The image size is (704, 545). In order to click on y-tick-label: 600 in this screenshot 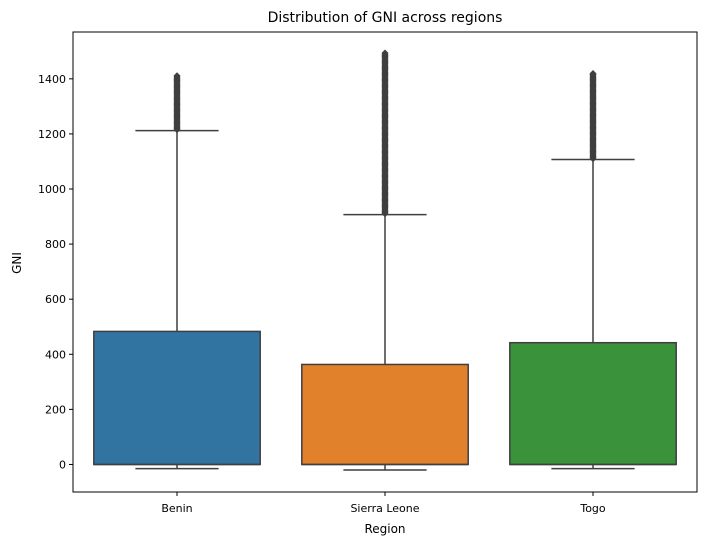, I will do `click(55, 299)`.